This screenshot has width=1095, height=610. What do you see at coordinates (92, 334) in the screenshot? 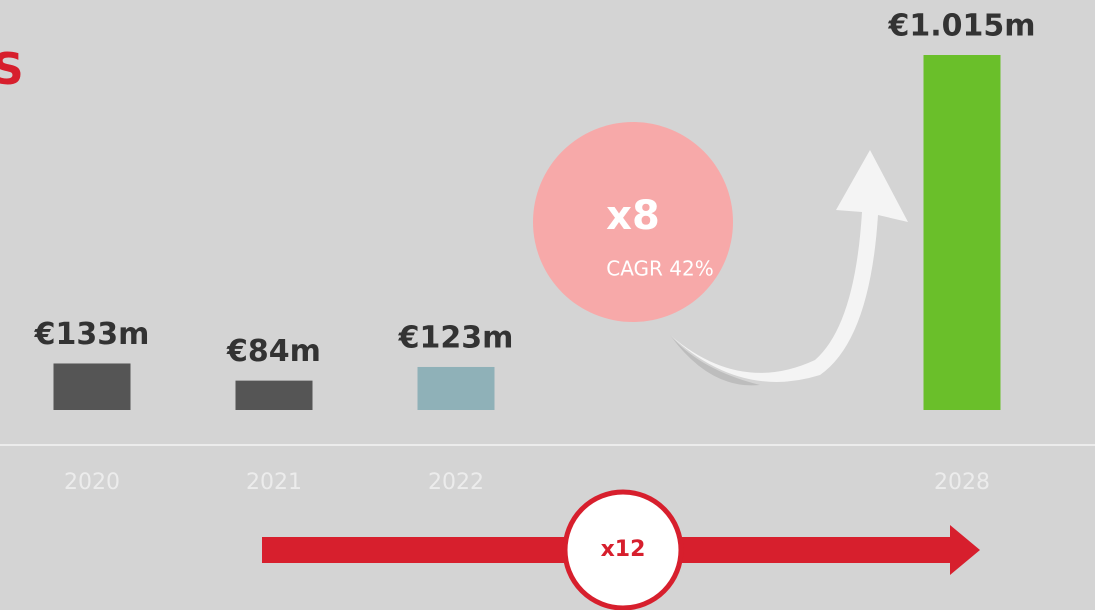
I see `value-label: €133m` at bounding box center [92, 334].